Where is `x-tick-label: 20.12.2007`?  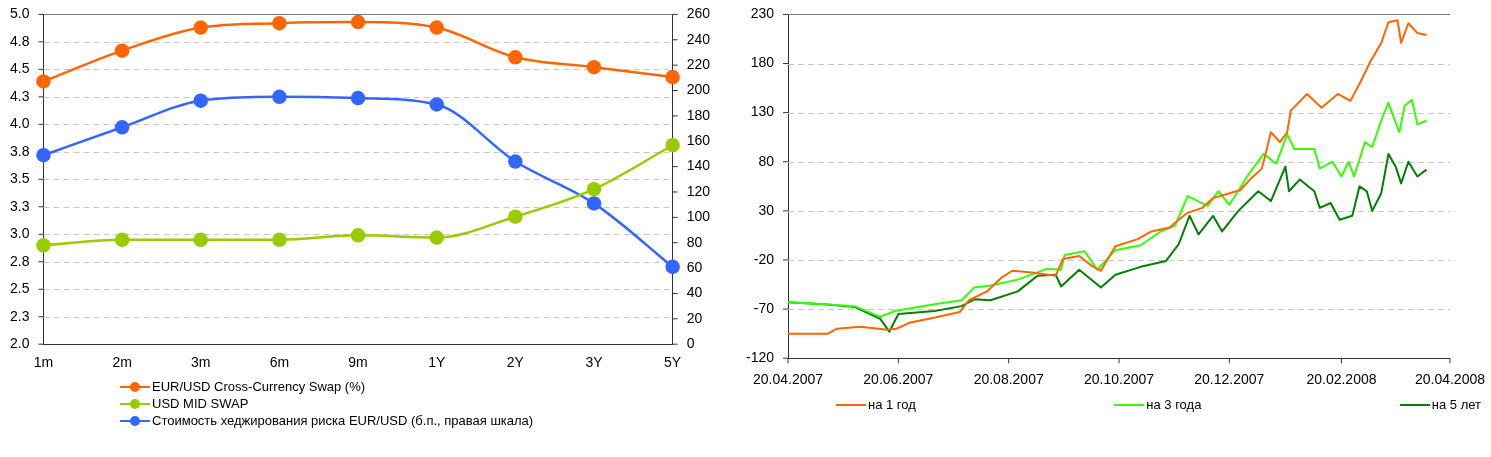 x-tick-label: 20.12.2007 is located at coordinates (1229, 379).